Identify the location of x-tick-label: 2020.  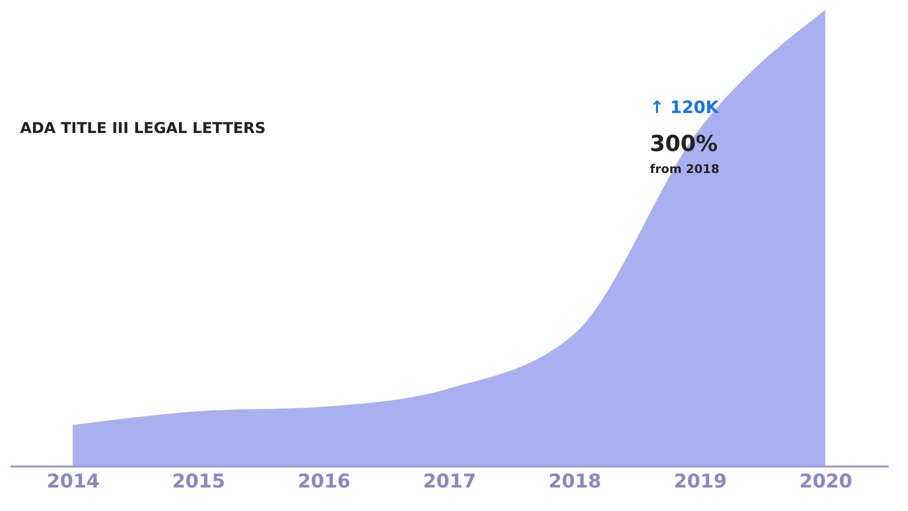
(825, 481).